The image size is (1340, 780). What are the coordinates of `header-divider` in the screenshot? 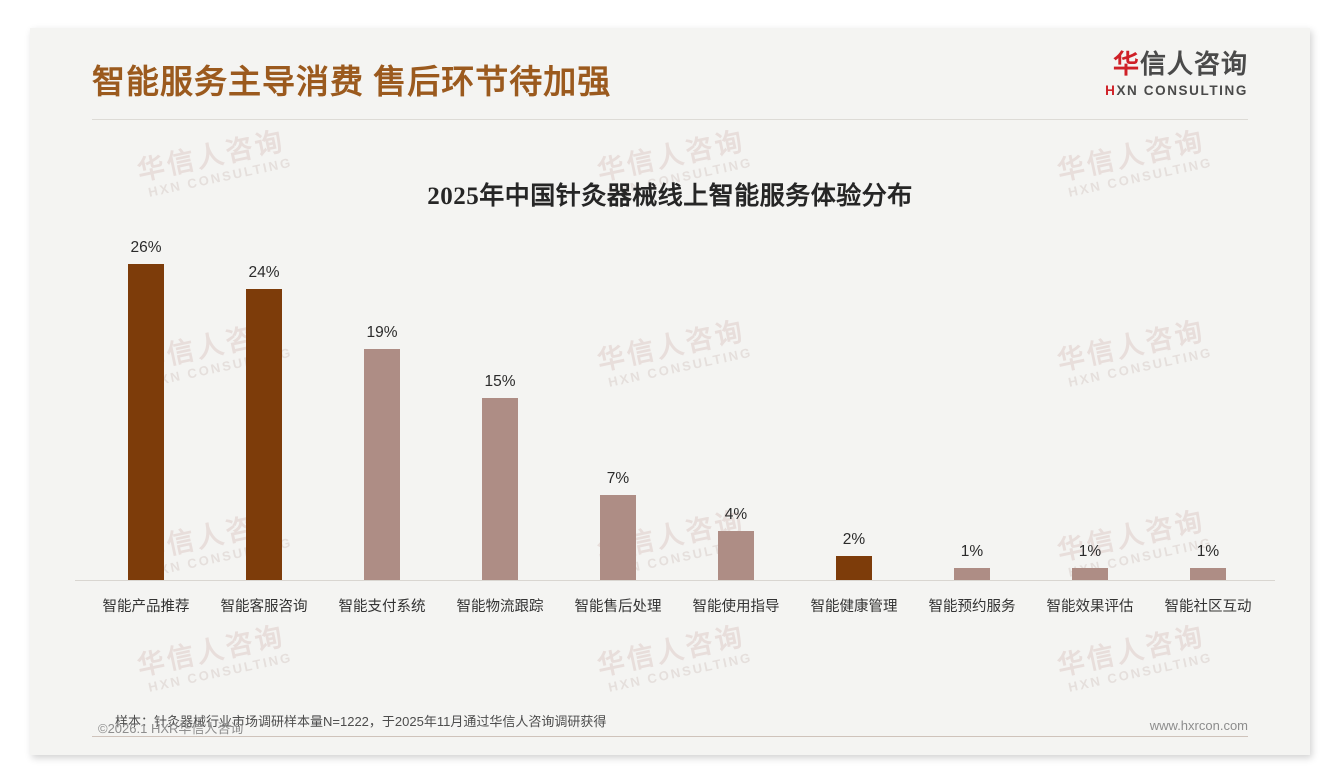 It's located at (670, 119).